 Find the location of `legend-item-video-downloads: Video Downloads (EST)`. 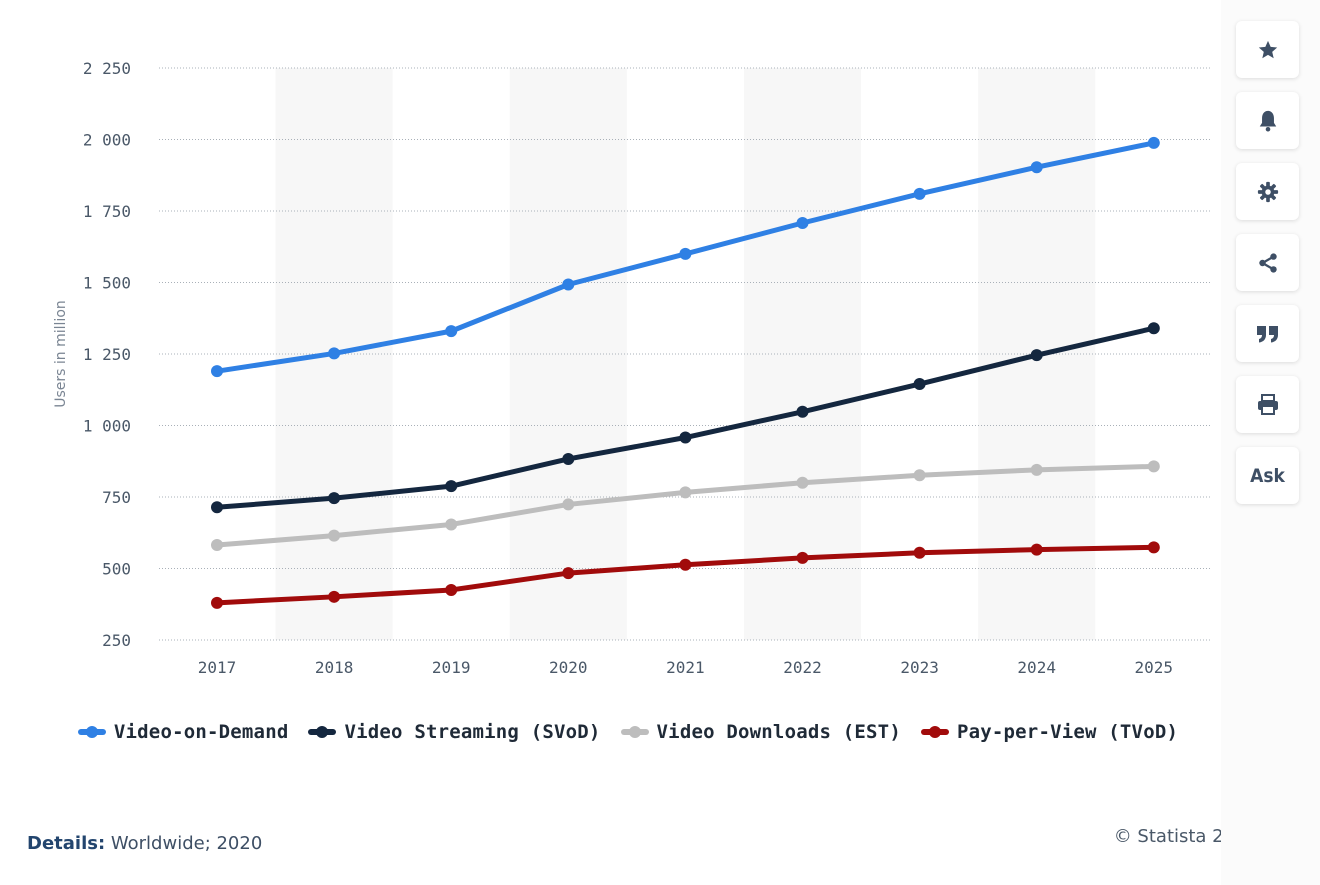

legend-item-video-downloads: Video Downloads (EST) is located at coordinates (760, 732).